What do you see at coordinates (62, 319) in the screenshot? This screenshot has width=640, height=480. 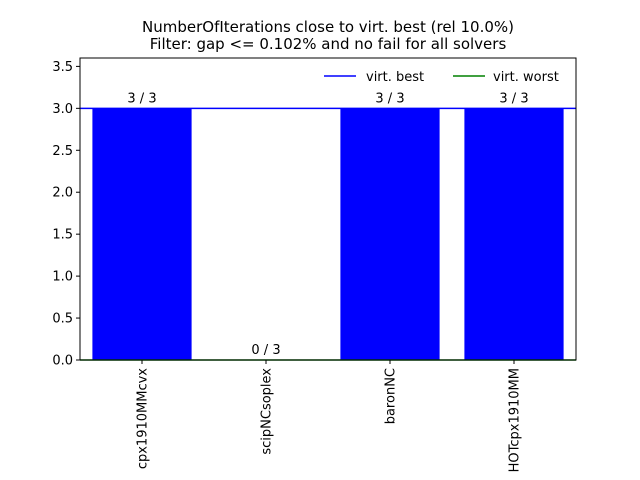 I see `y-tick-label: 0.5` at bounding box center [62, 319].